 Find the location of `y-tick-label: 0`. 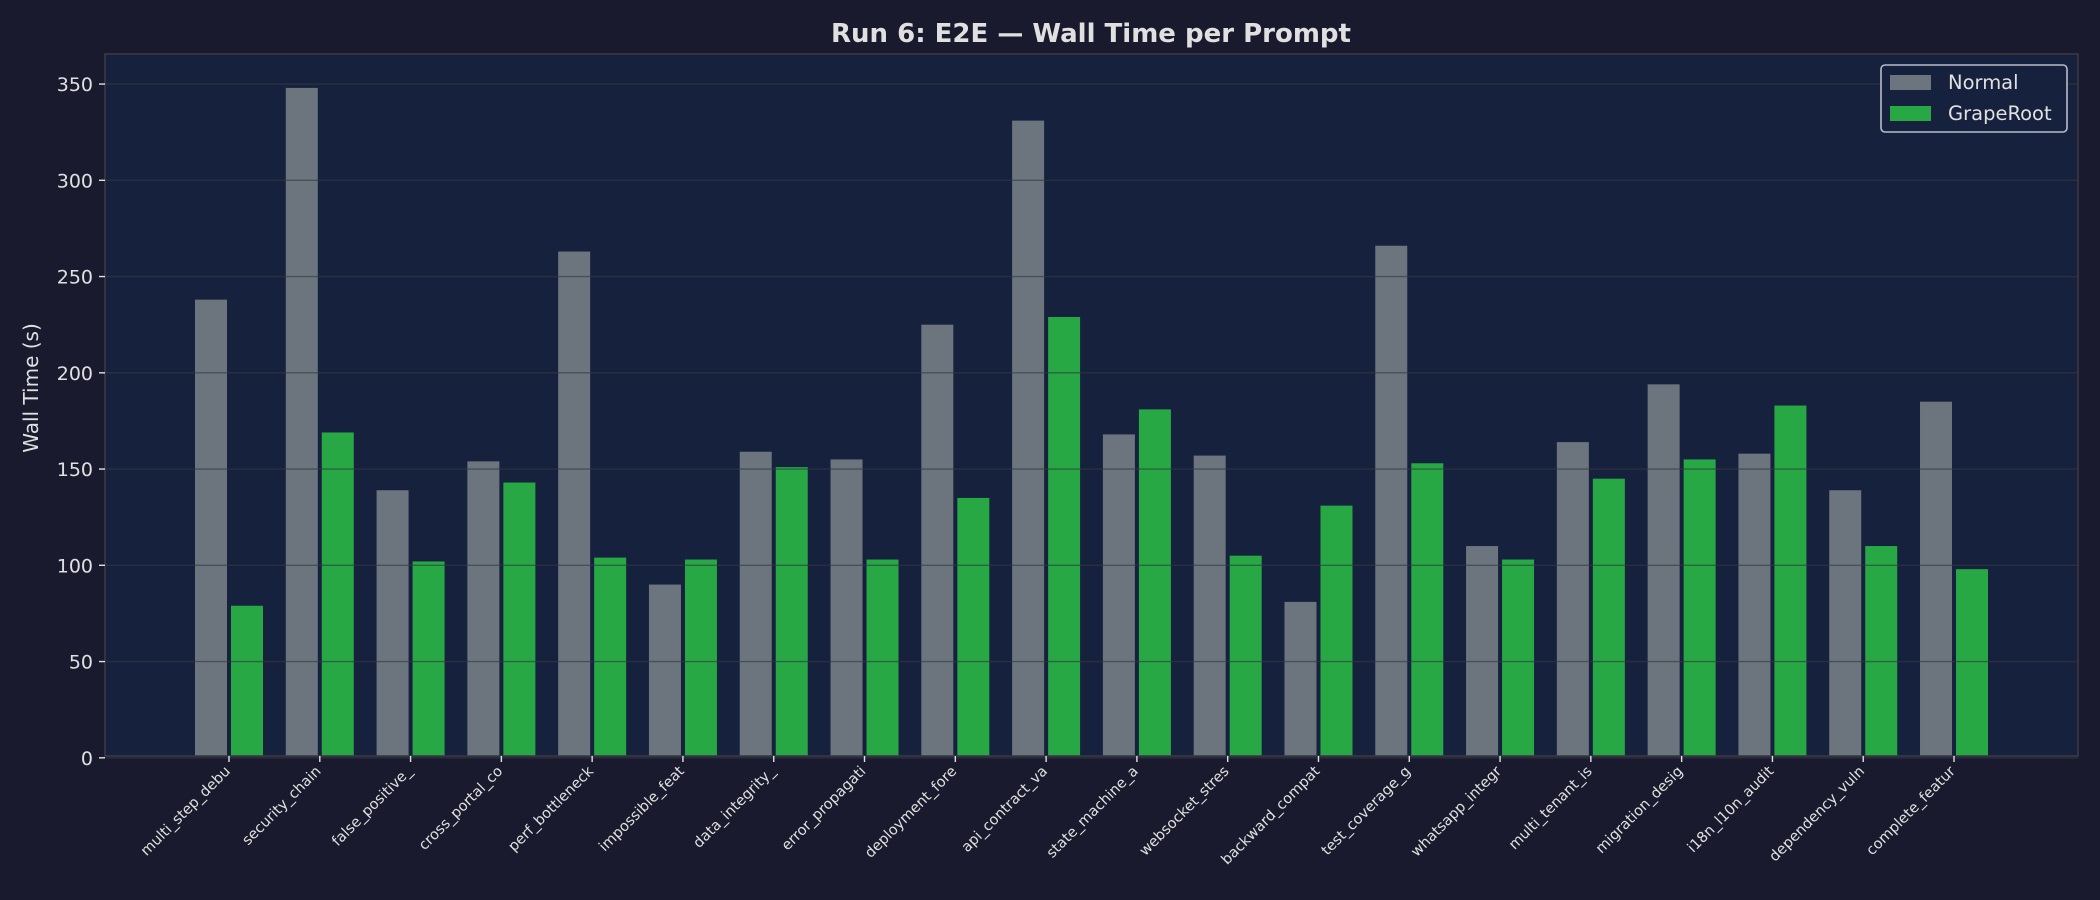

y-tick-label: 0 is located at coordinates (87, 759).